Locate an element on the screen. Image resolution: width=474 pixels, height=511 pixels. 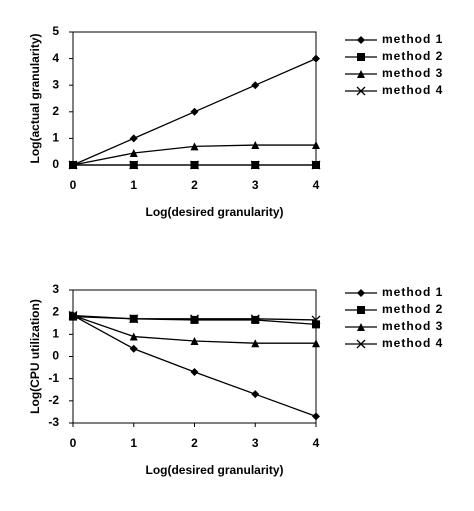
y-tick-label: 5 is located at coordinates (55, 31).